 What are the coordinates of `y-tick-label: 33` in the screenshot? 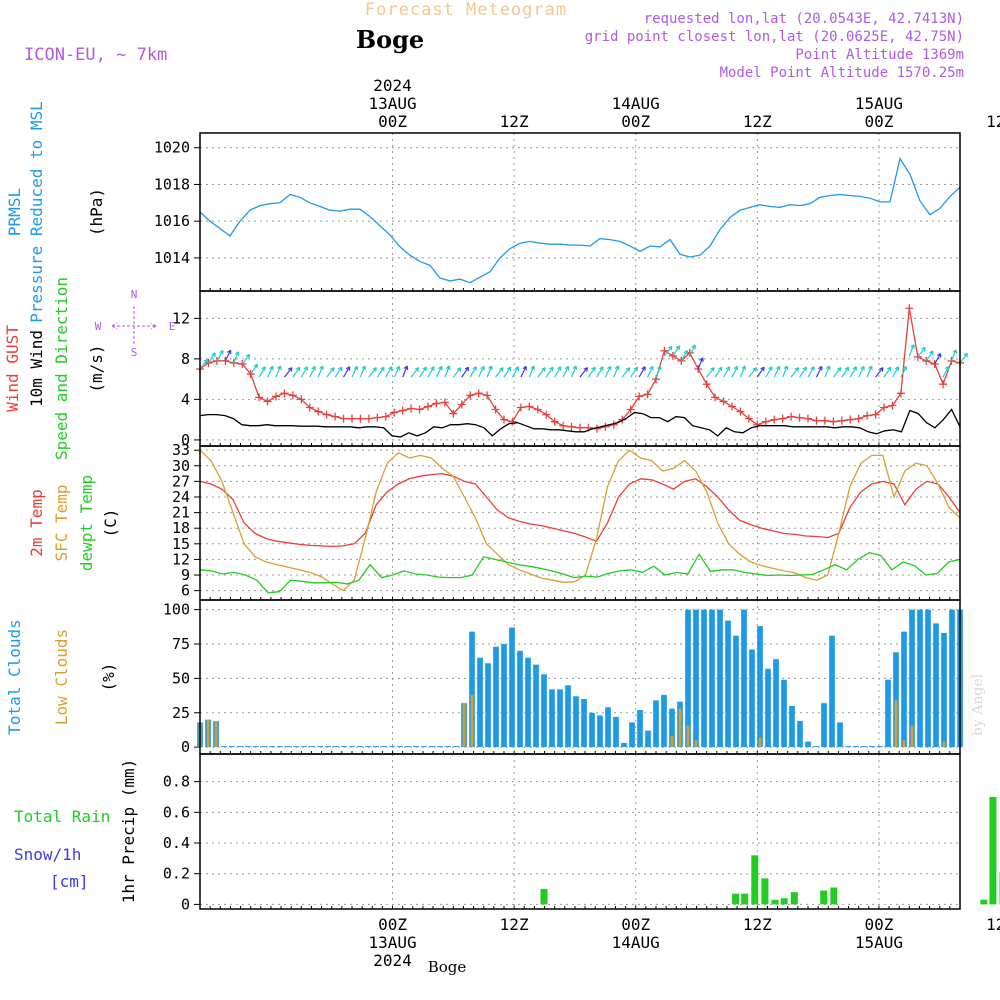 It's located at (181, 450).